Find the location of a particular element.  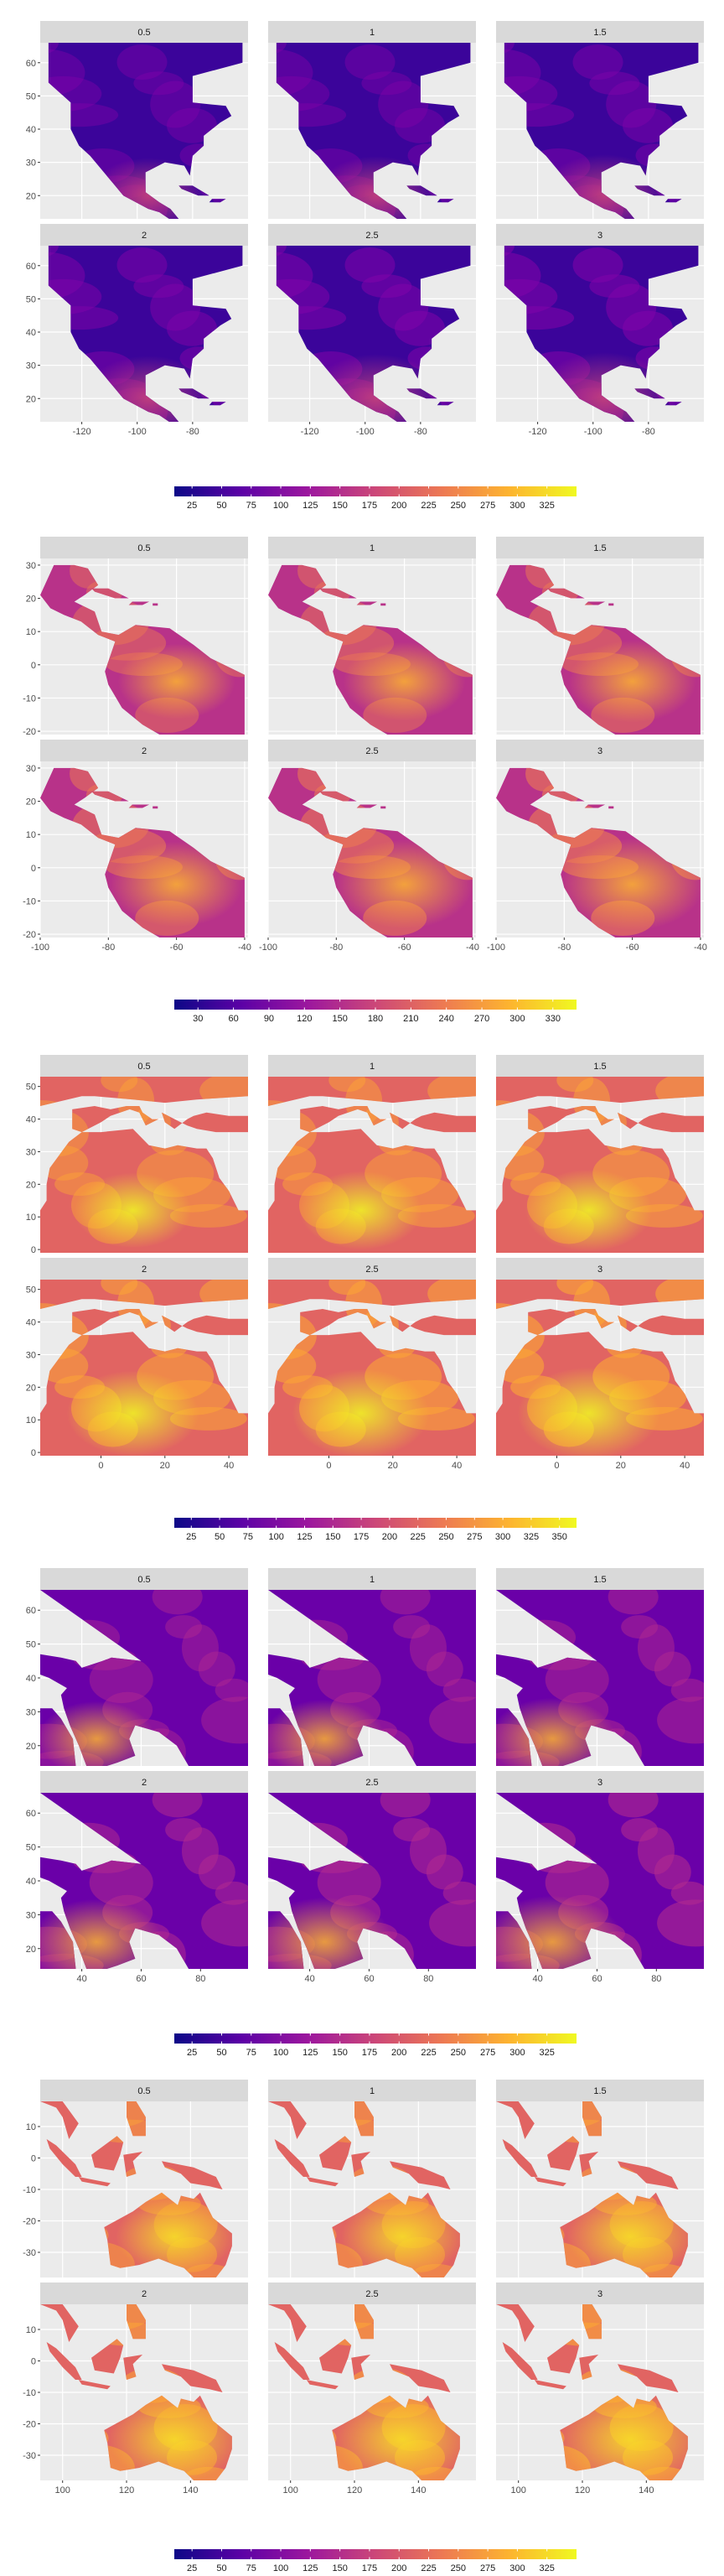

x-tick-label: -40 is located at coordinates (700, 948).